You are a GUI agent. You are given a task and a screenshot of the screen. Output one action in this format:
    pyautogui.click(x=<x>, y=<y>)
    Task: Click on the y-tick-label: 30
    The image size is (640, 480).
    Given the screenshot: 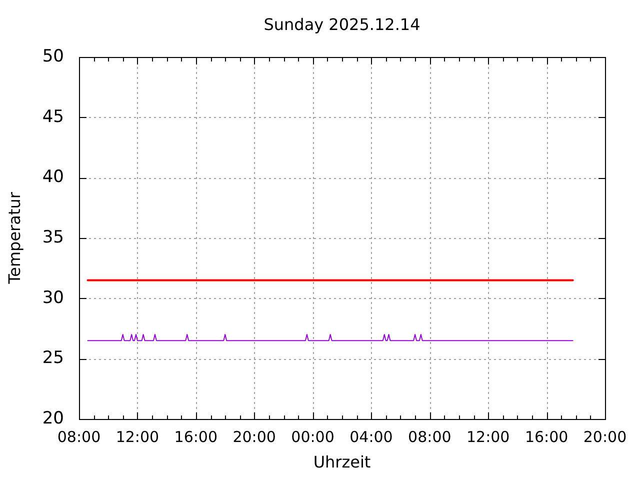 What is the action you would take?
    pyautogui.click(x=53, y=298)
    